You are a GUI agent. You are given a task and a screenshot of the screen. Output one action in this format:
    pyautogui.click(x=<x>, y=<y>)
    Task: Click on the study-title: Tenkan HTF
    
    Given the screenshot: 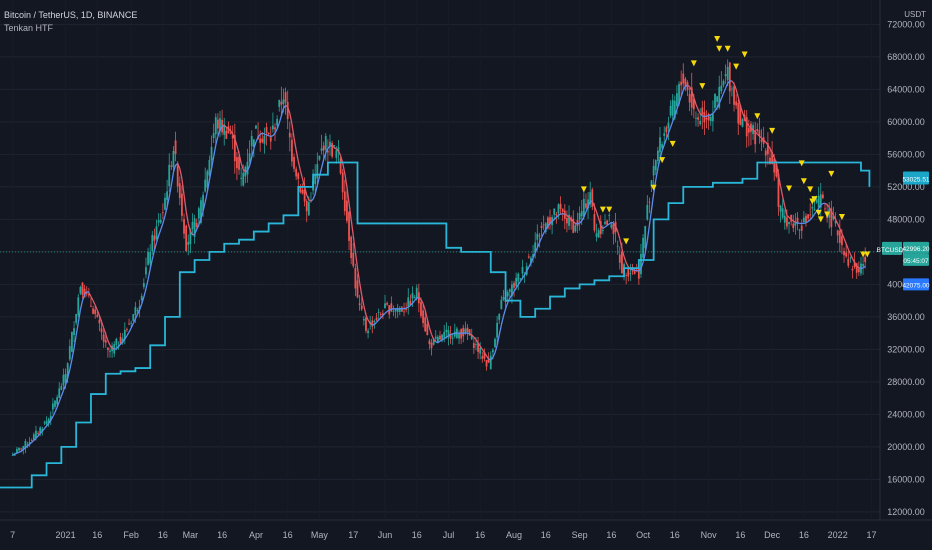 What is the action you would take?
    pyautogui.click(x=29, y=28)
    